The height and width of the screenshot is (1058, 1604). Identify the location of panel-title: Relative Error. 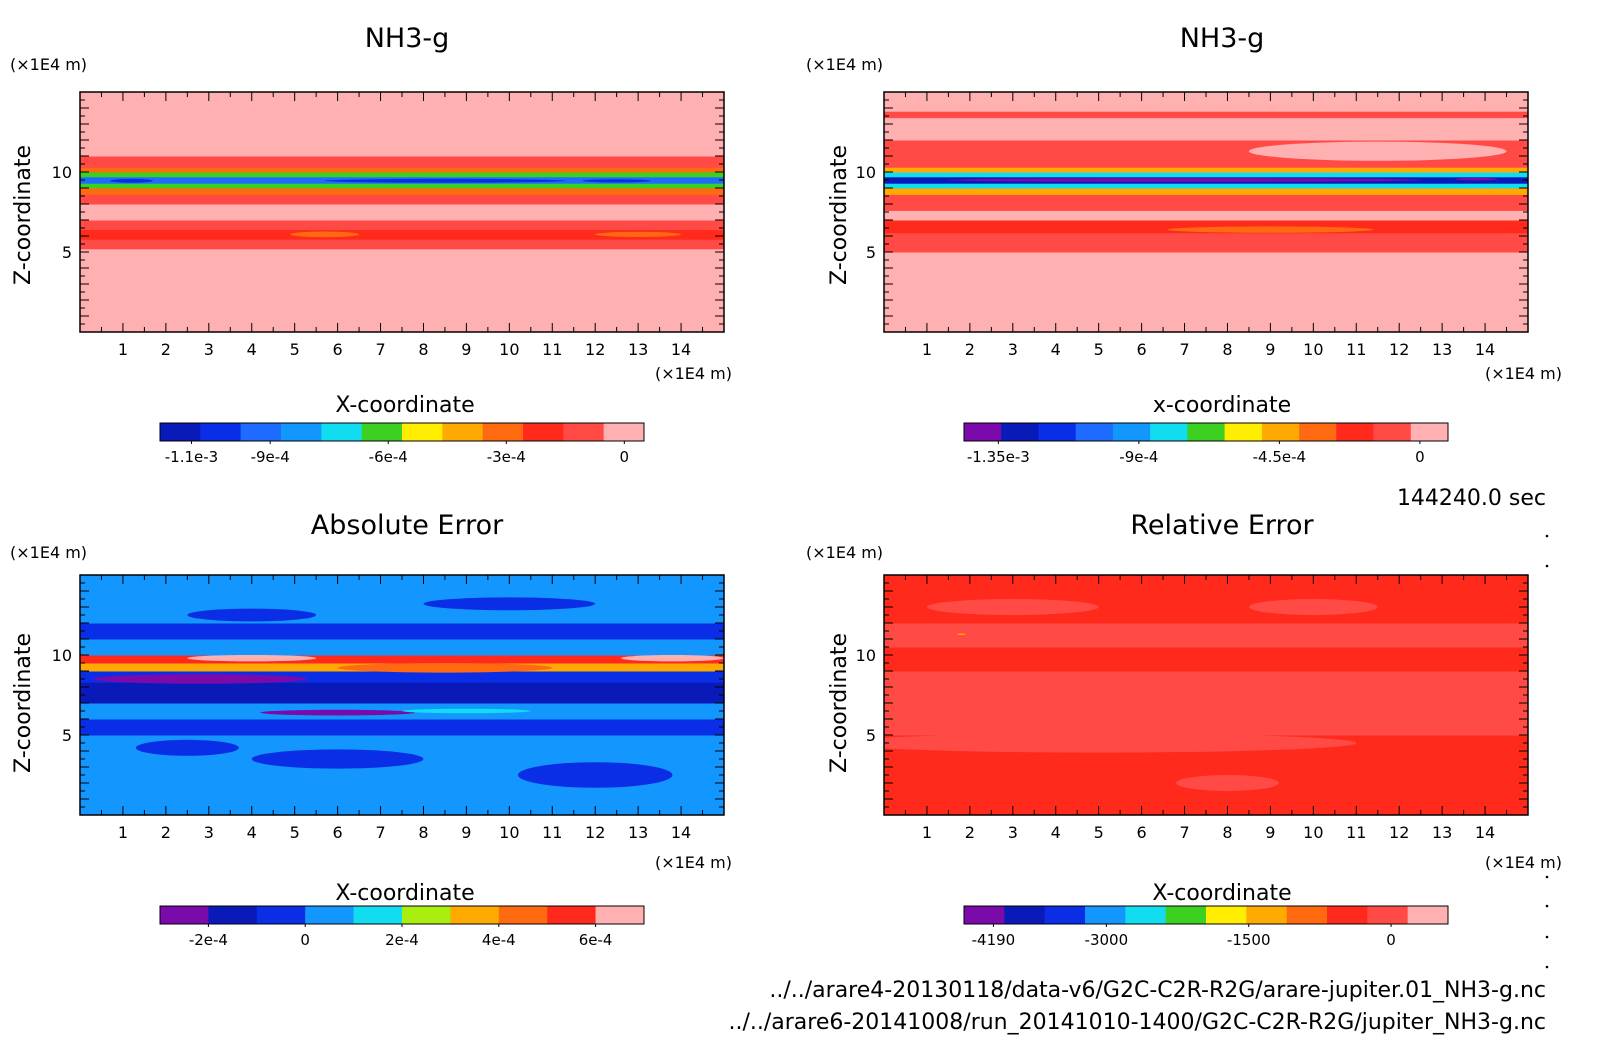
(1222, 525).